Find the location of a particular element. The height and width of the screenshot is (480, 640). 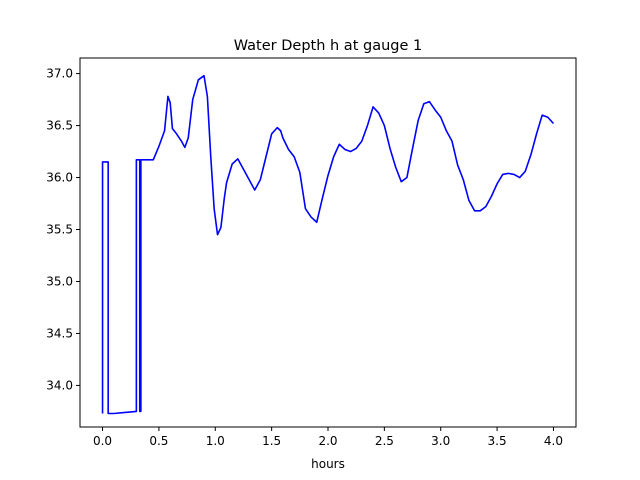

x-tick-label: 3.0 is located at coordinates (440, 441).